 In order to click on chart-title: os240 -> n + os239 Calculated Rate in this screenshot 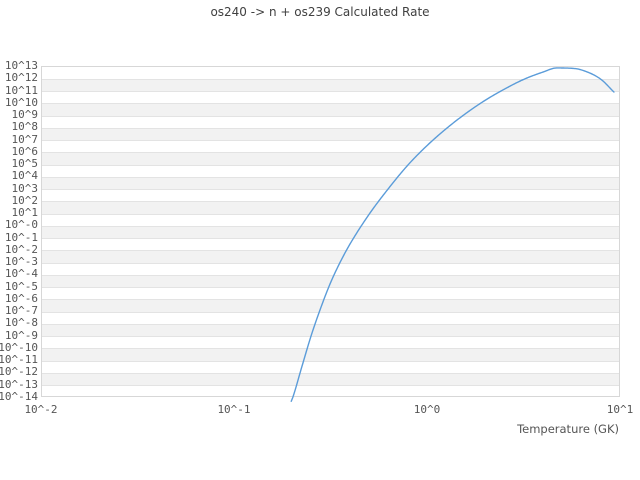, I will do `click(320, 12)`.